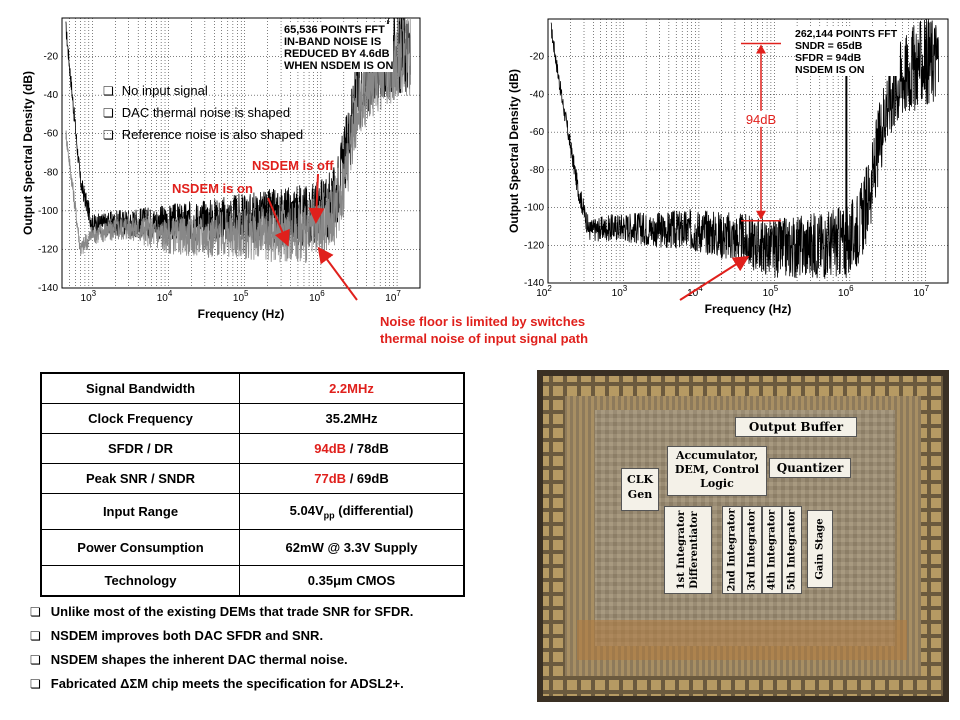 The height and width of the screenshot is (720, 960). What do you see at coordinates (221, 636) in the screenshot?
I see `note-item: NSDEM improves both DAC SFDR and SNR.` at bounding box center [221, 636].